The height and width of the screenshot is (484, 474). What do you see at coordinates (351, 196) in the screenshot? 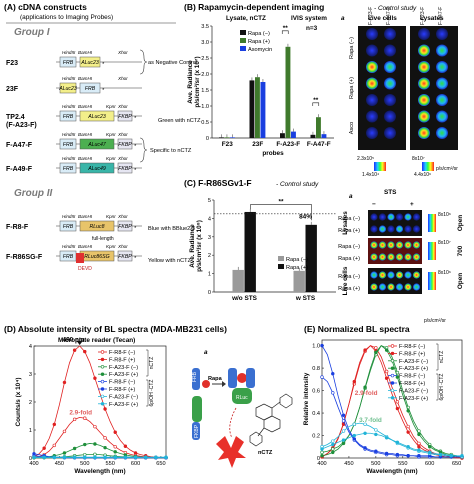
I see `panel-c-a-label: a` at bounding box center [351, 196].